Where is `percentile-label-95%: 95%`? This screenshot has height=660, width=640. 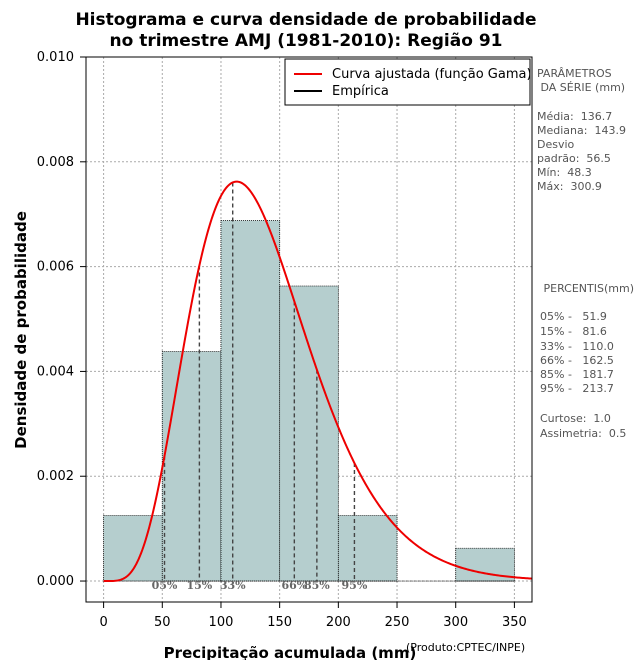 percentile-label-95%: 95% is located at coordinates (355, 585).